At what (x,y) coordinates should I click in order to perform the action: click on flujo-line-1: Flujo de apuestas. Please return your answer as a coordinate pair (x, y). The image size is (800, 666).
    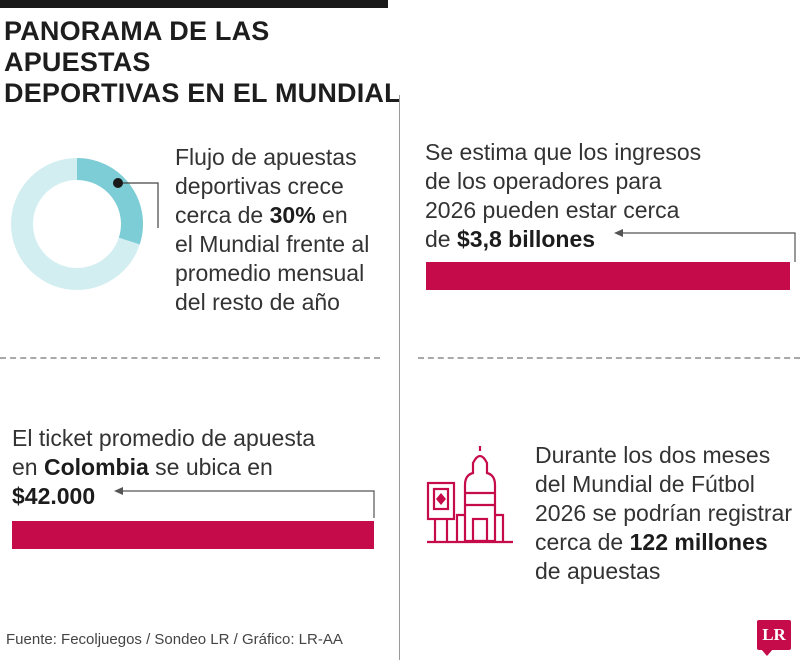
    Looking at the image, I should click on (266, 157).